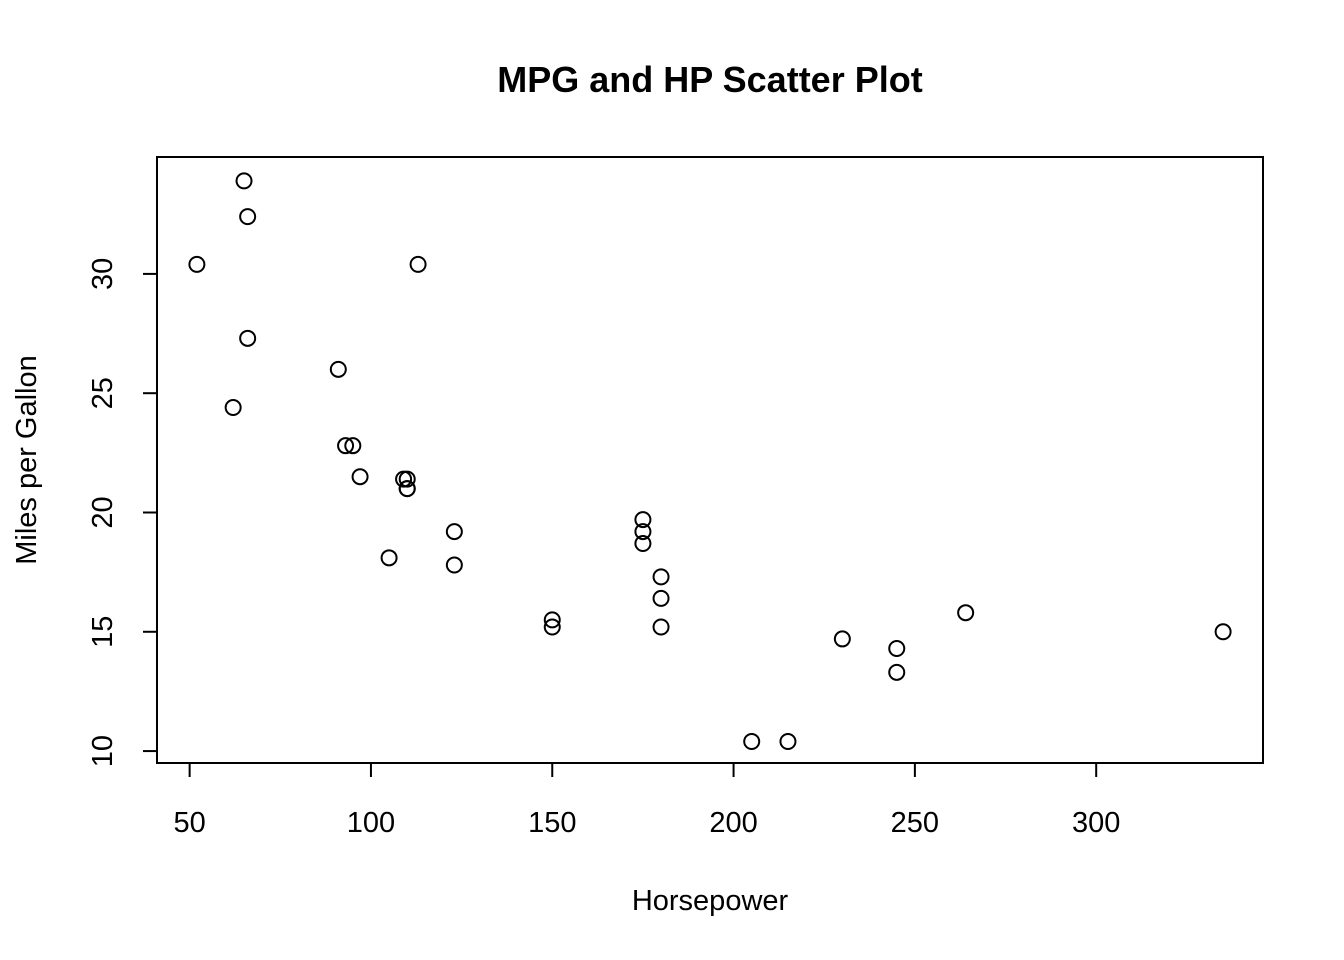 The height and width of the screenshot is (960, 1344). Describe the element at coordinates (103, 274) in the screenshot. I see `y-tick-label: 30` at that location.